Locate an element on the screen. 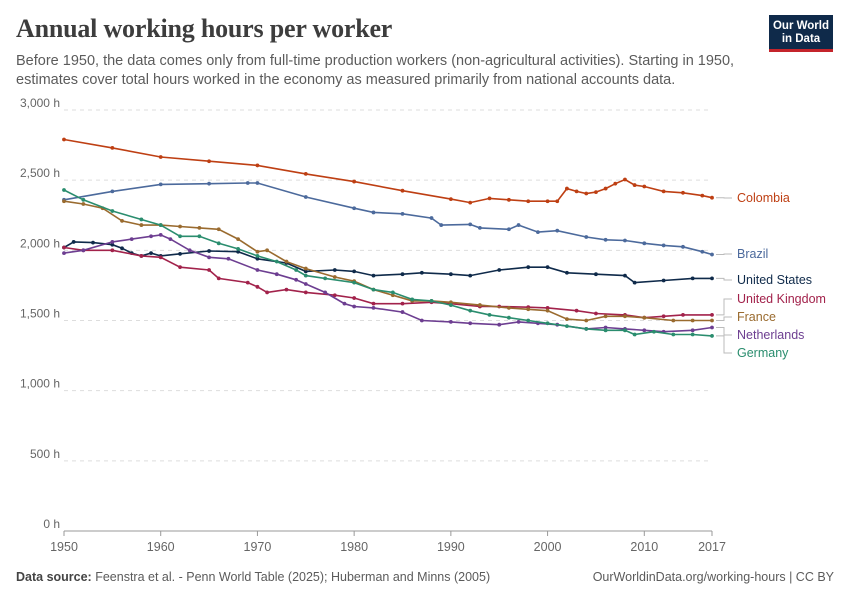 This screenshot has width=850, height=600. y-tick-label: 500 h is located at coordinates (45, 454).